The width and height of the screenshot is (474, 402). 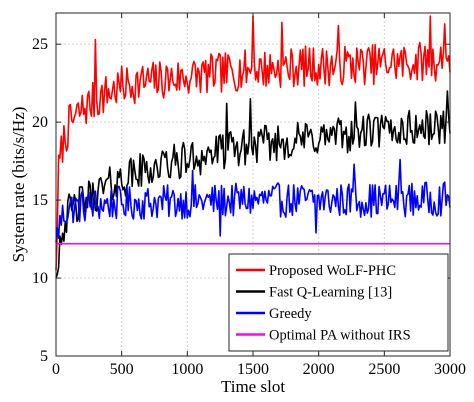 What do you see at coordinates (40, 200) in the screenshot?
I see `y-tick-label: 15` at bounding box center [40, 200].